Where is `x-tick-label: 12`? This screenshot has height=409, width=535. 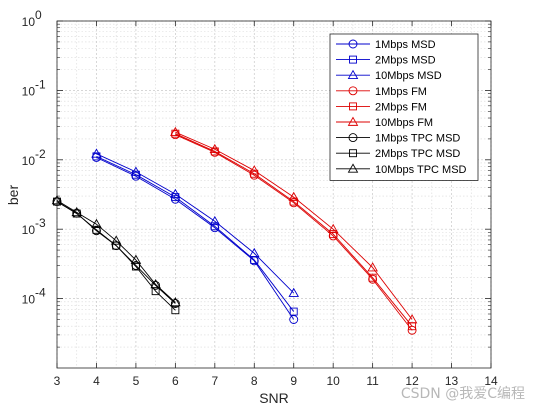
x-tick-label: 12 is located at coordinates (412, 381).